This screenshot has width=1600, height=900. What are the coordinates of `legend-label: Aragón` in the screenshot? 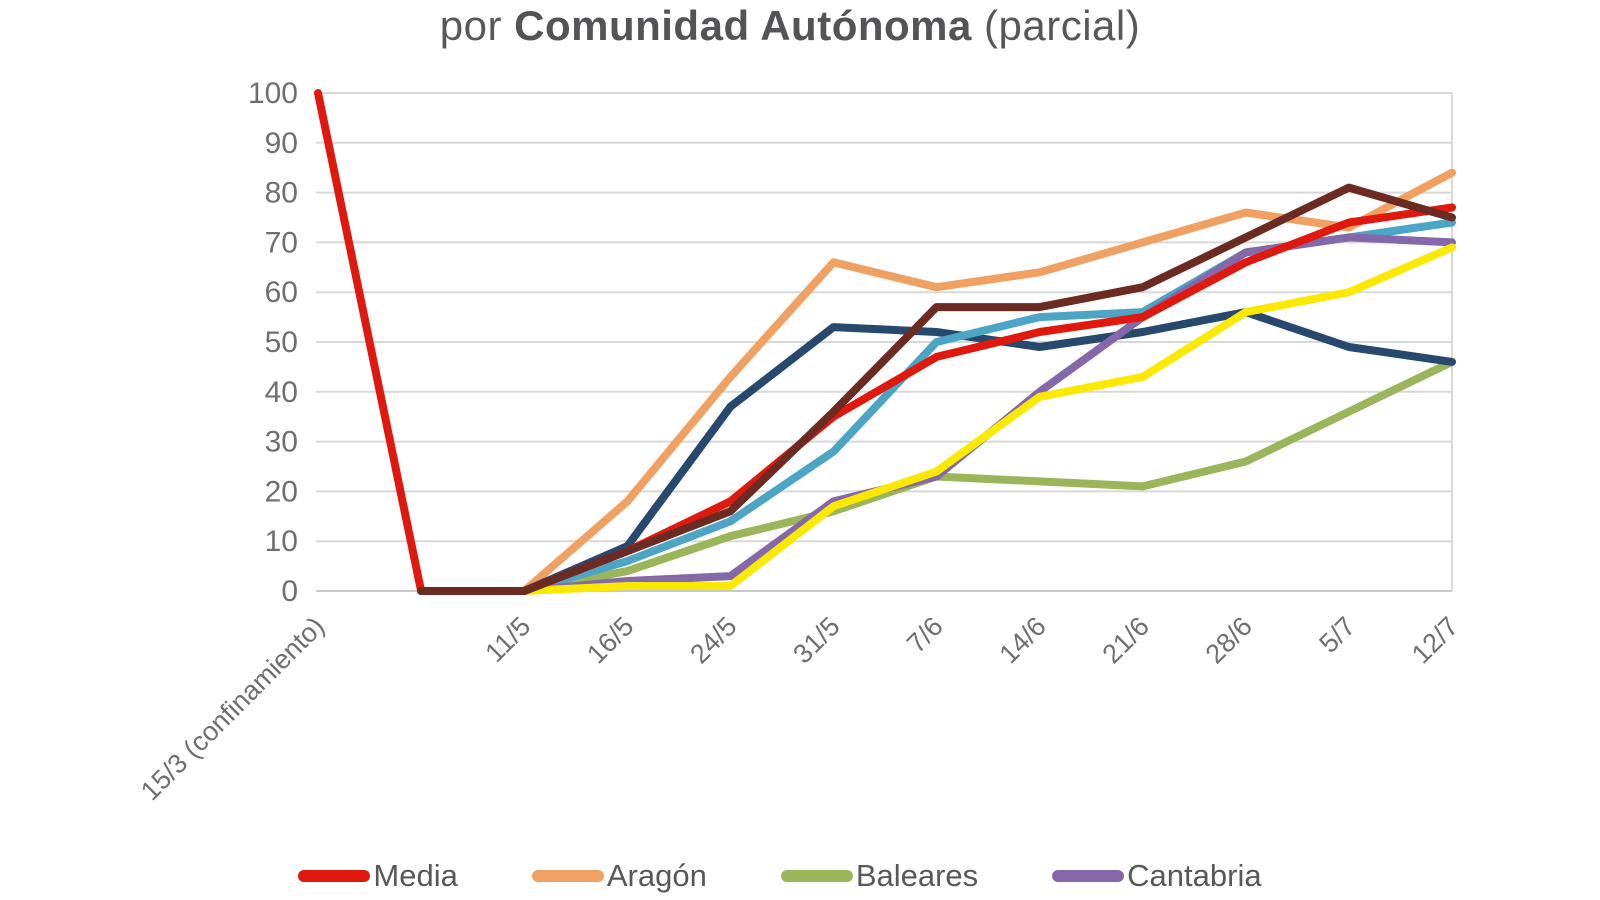 It's located at (656, 875).